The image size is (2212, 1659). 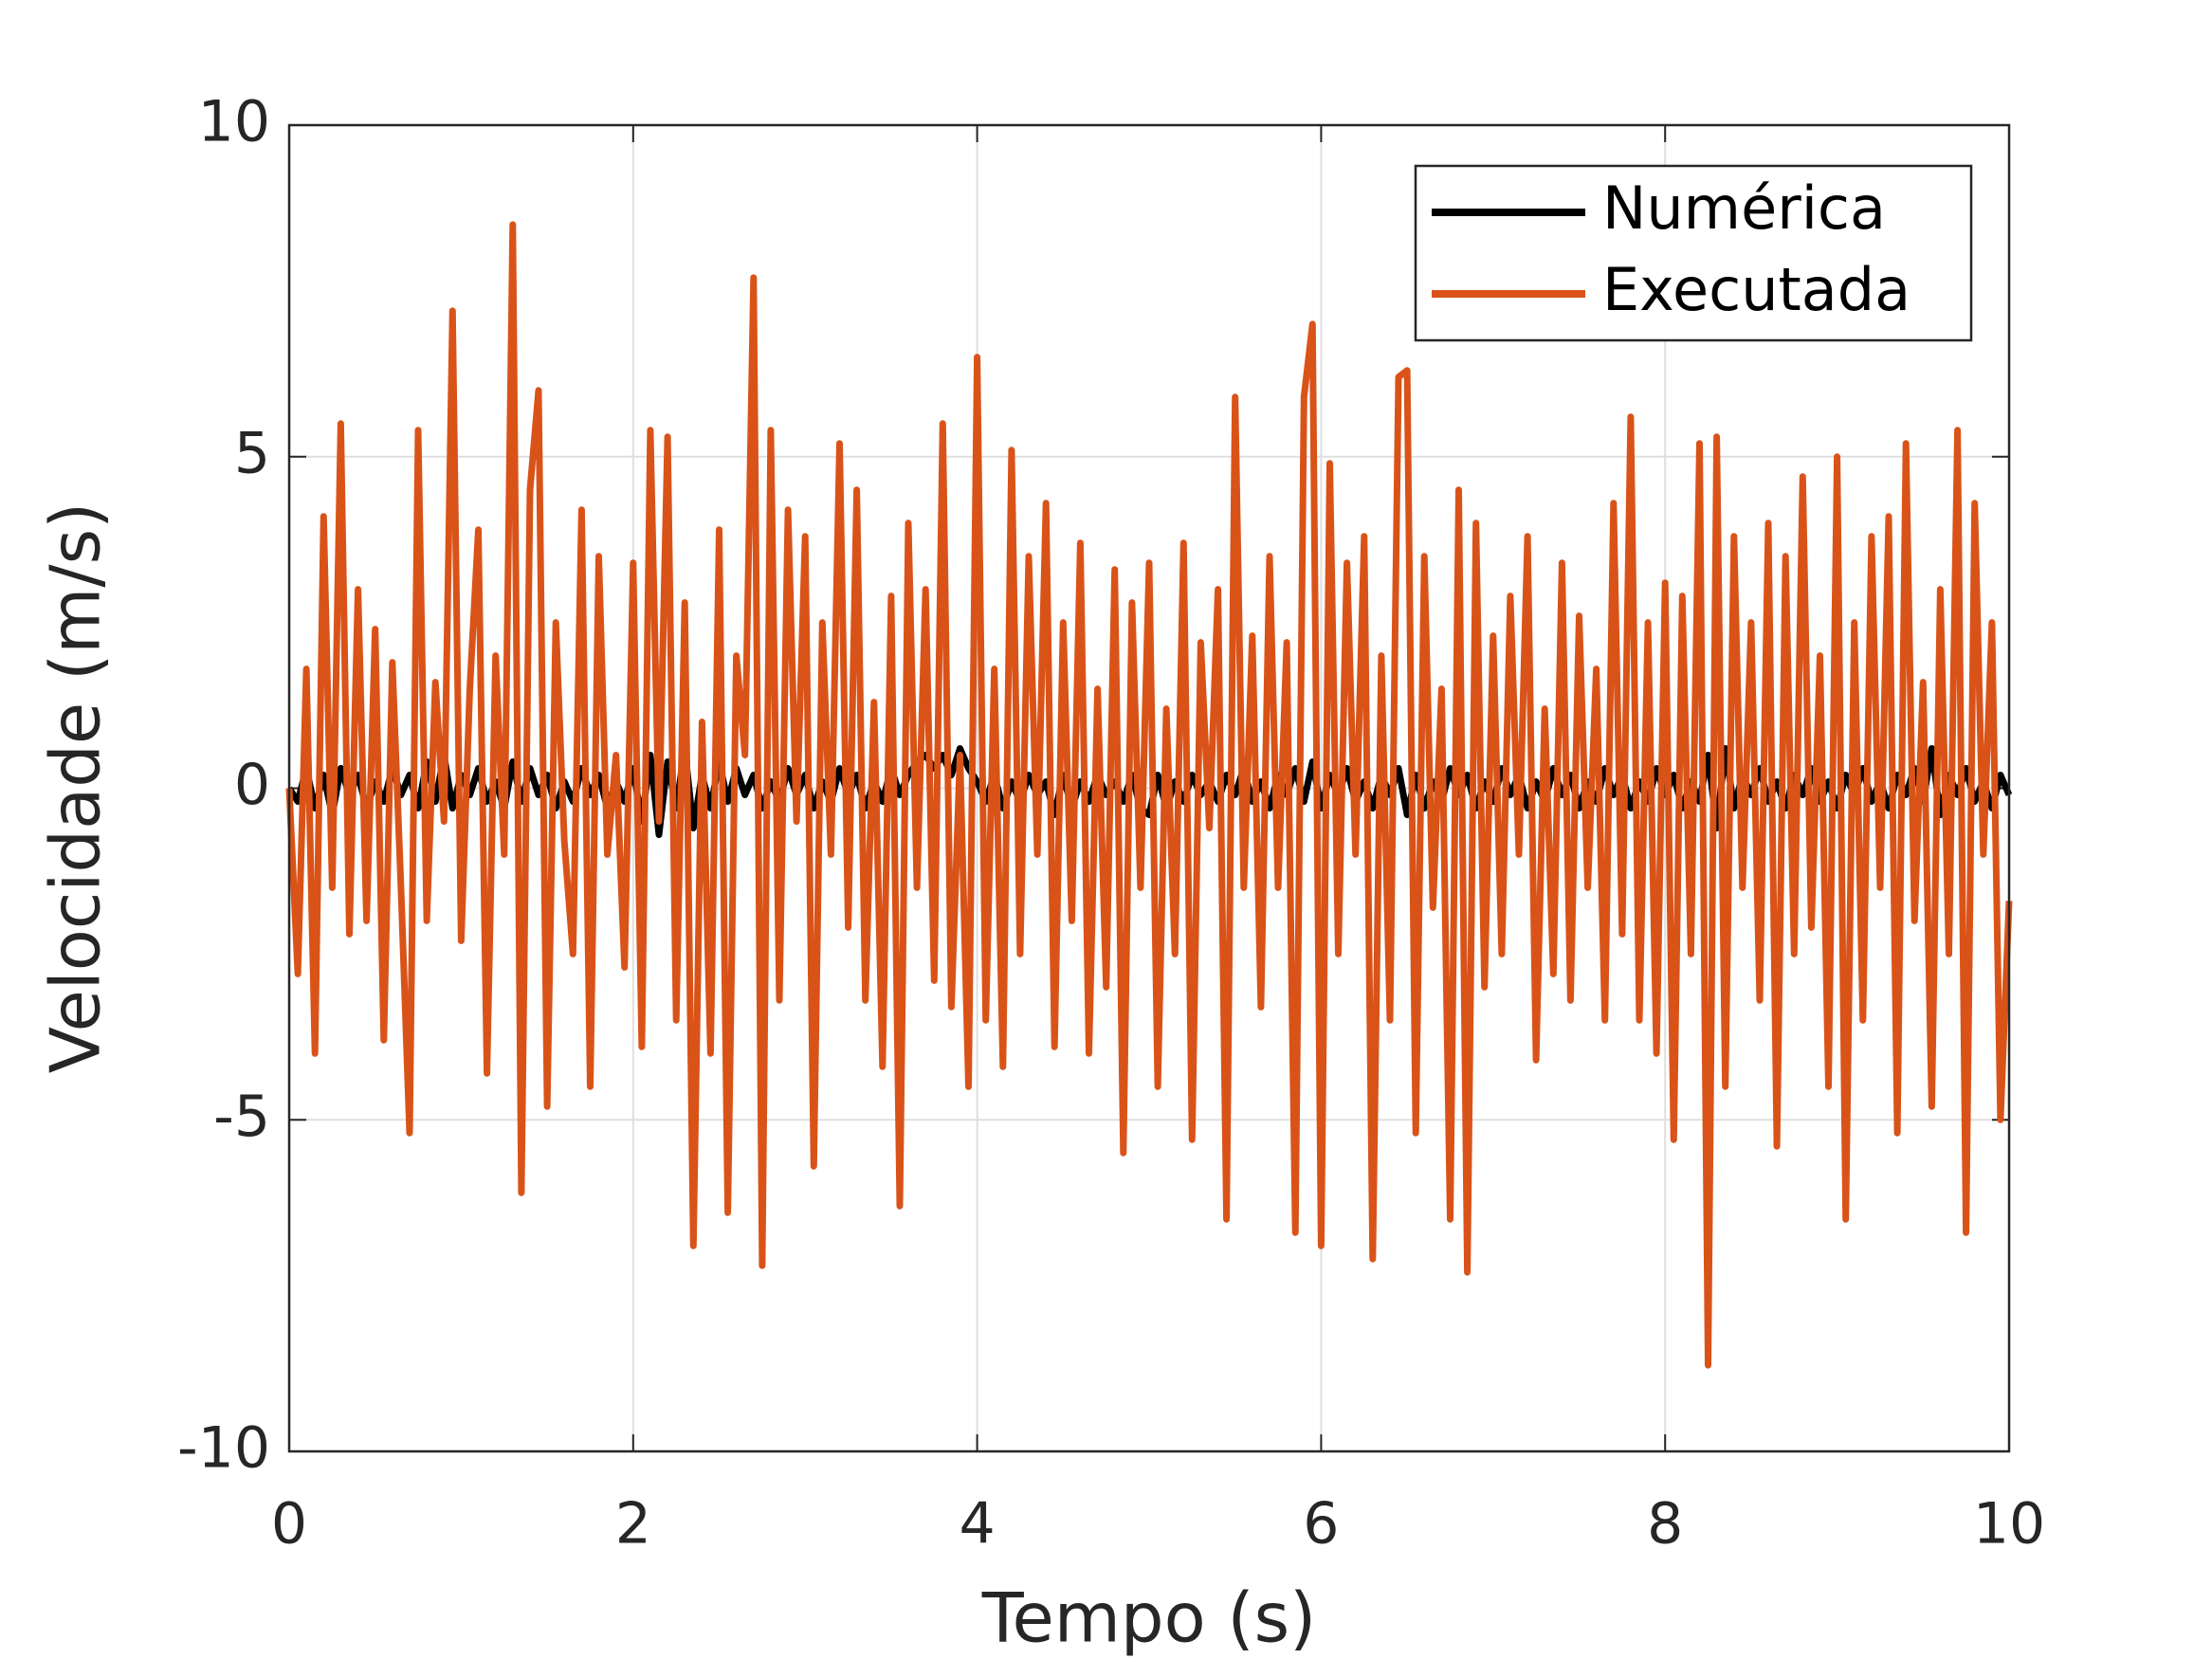 What do you see at coordinates (978, 1524) in the screenshot?
I see `x-tick-label: 4` at bounding box center [978, 1524].